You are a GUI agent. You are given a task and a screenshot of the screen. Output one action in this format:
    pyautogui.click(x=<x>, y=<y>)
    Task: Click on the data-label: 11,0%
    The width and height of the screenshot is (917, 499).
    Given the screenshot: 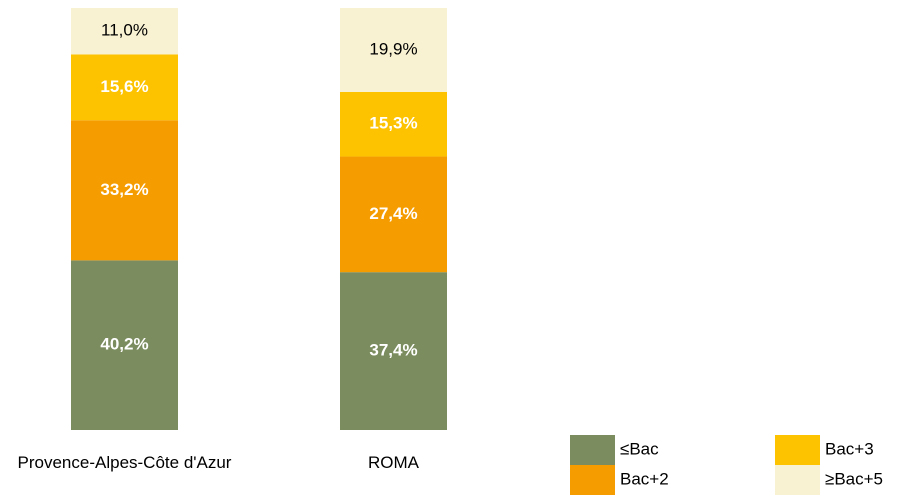 What is the action you would take?
    pyautogui.click(x=124, y=30)
    